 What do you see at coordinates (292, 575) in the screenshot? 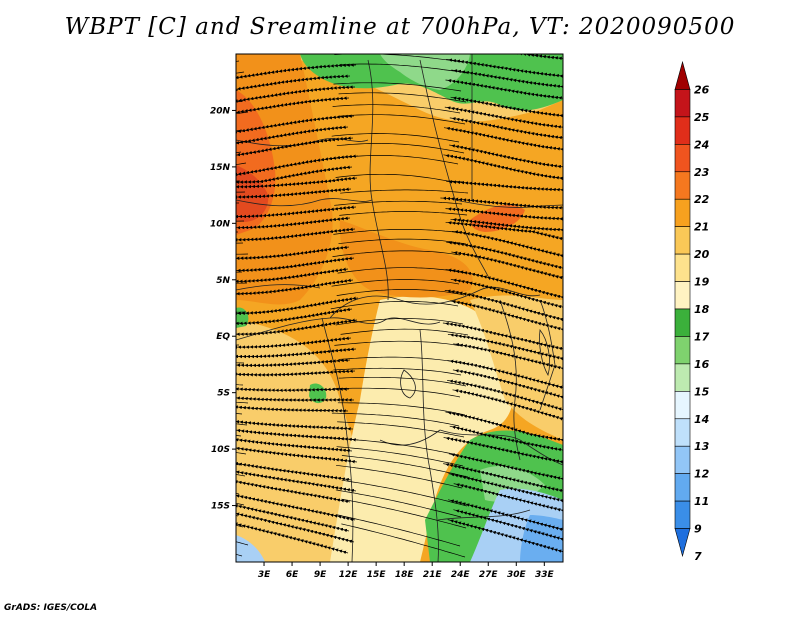
I see `lon-tick-label: 6E` at bounding box center [292, 575].